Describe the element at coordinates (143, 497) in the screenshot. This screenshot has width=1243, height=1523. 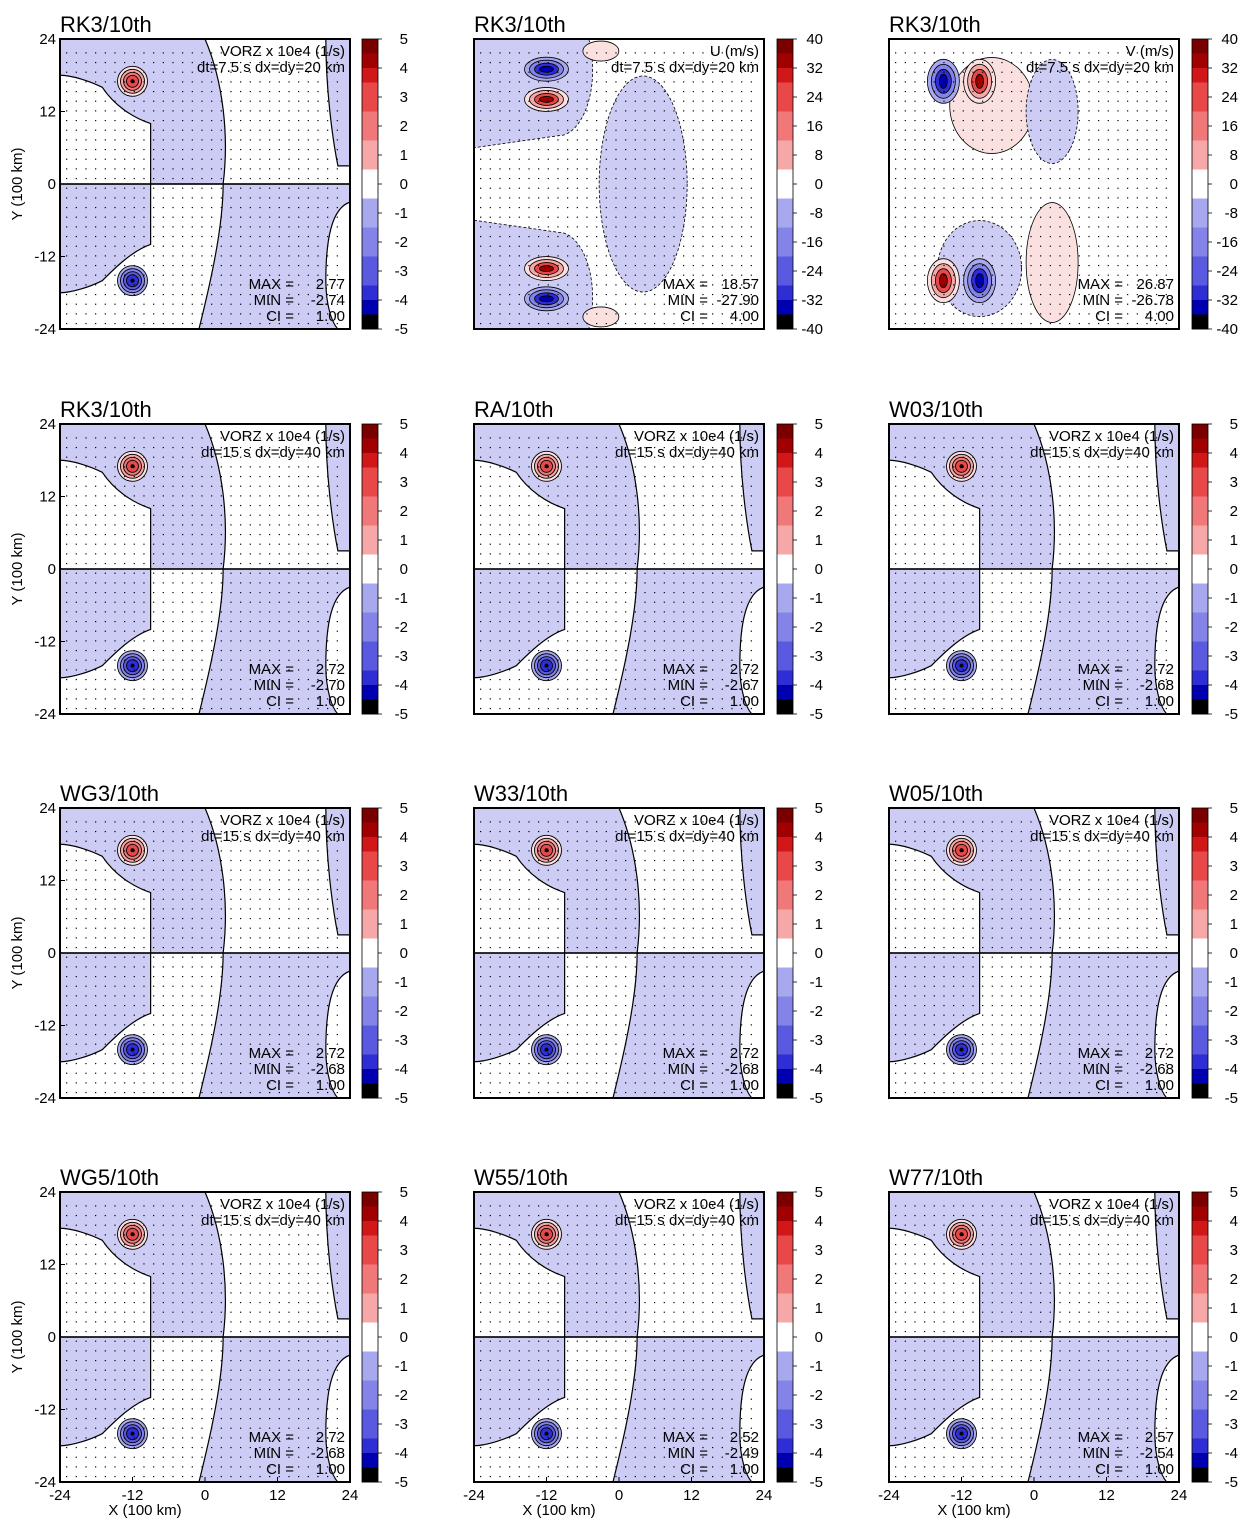
I see `neg-region-upper` at that location.